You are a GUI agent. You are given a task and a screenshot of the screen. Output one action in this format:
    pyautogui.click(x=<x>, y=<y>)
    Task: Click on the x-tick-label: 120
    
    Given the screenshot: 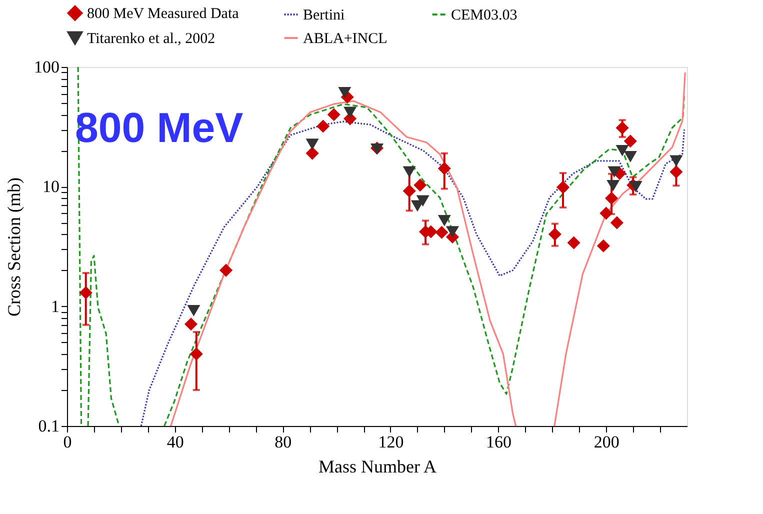 What is the action you would take?
    pyautogui.click(x=391, y=442)
    